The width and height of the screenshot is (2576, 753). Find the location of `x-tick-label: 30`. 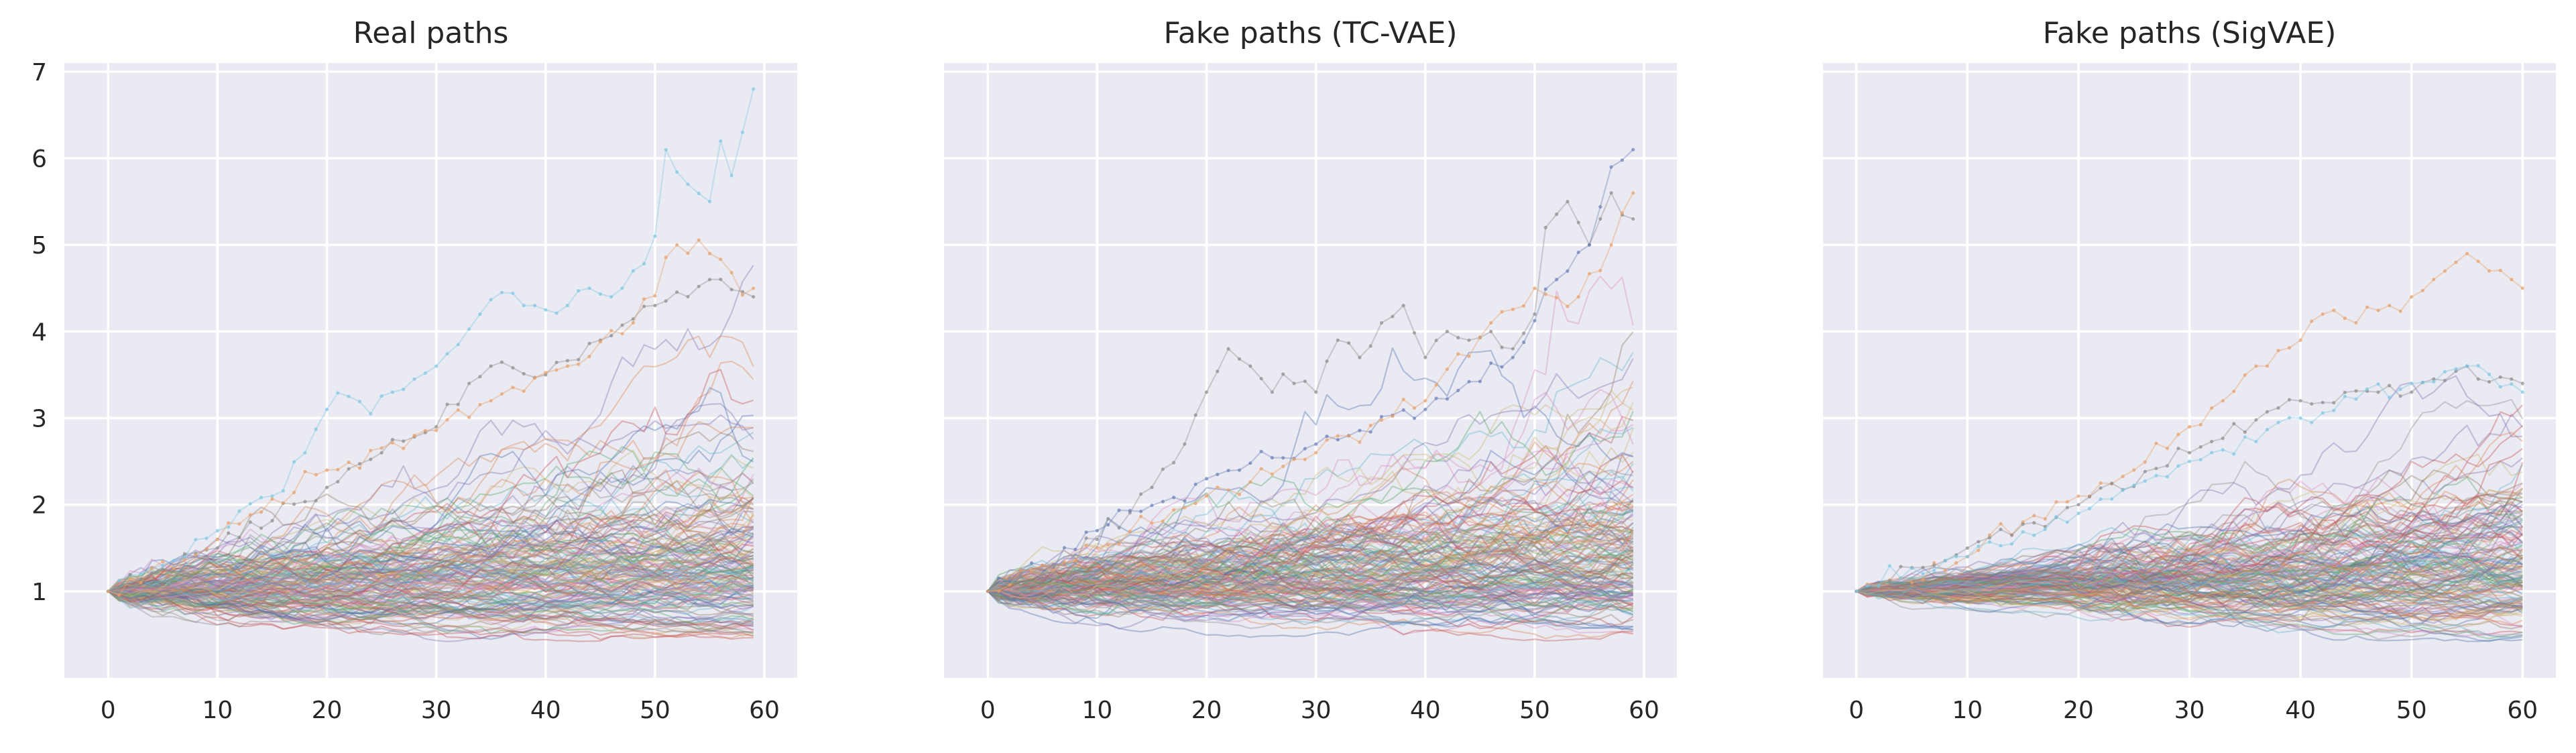

x-tick-label: 30 is located at coordinates (1316, 710).